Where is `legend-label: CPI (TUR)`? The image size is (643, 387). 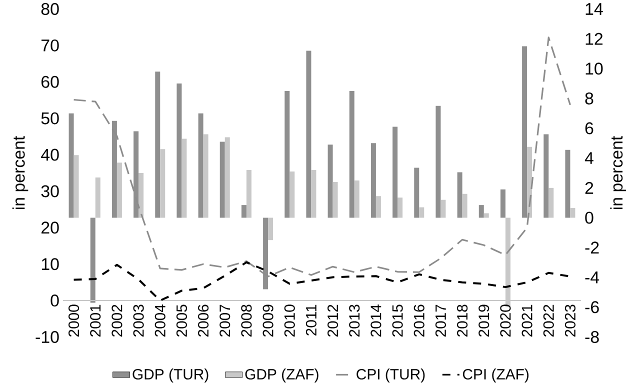
legend-label: CPI (TUR) is located at coordinates (390, 375).